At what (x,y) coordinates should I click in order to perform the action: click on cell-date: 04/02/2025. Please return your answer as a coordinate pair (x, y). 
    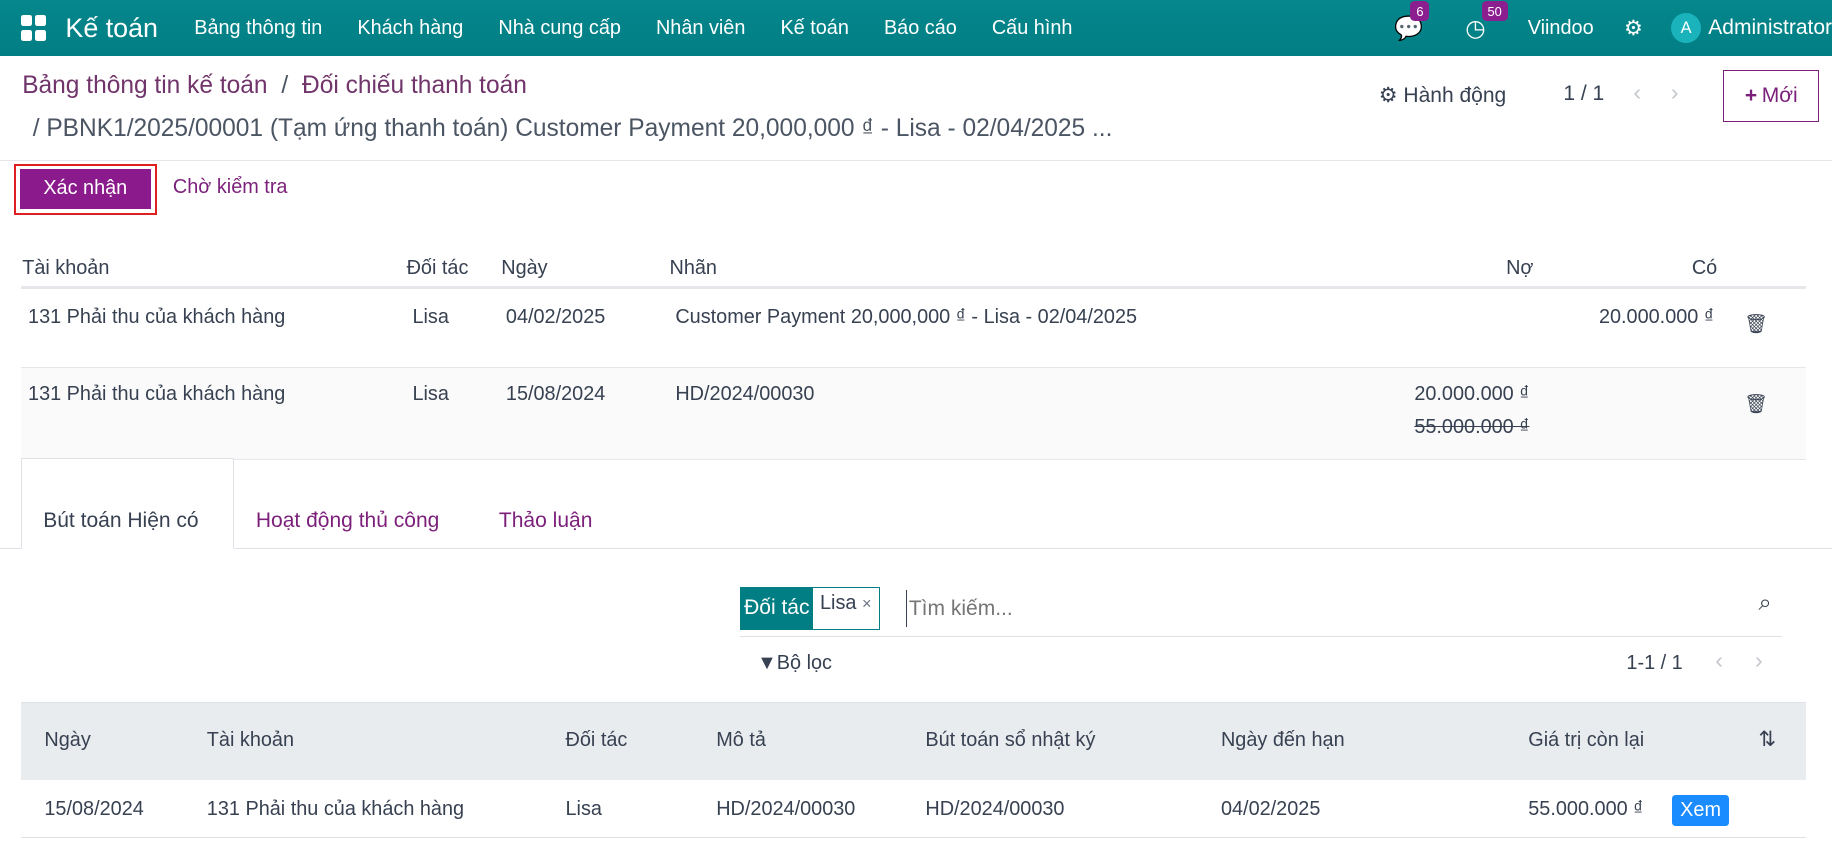
    Looking at the image, I should click on (555, 317).